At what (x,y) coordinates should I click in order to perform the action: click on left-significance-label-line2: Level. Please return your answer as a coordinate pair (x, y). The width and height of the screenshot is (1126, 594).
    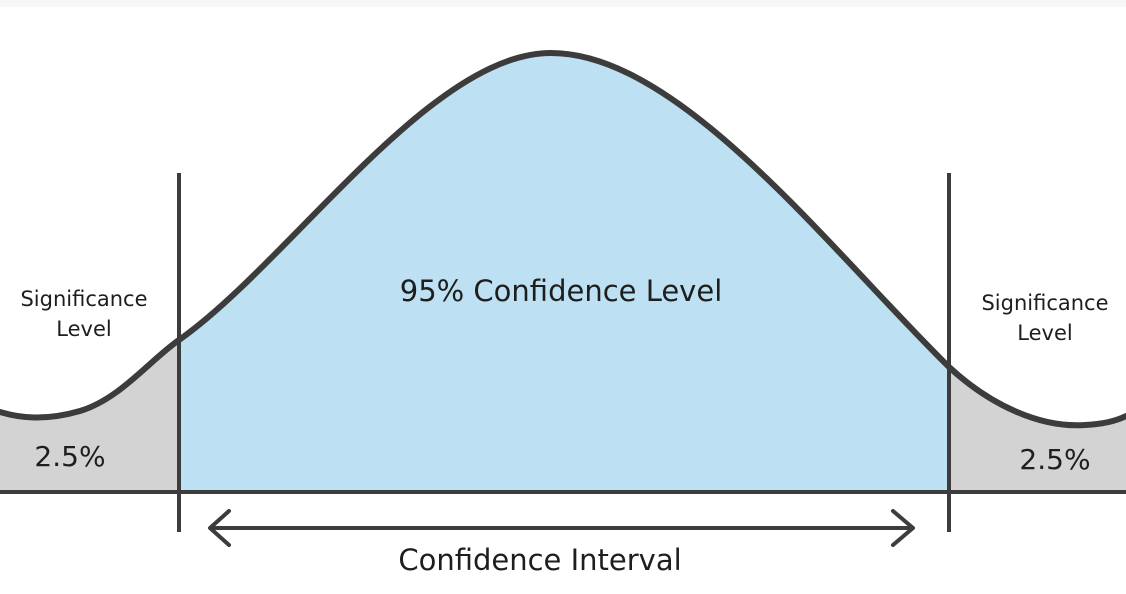
    Looking at the image, I should click on (83, 329).